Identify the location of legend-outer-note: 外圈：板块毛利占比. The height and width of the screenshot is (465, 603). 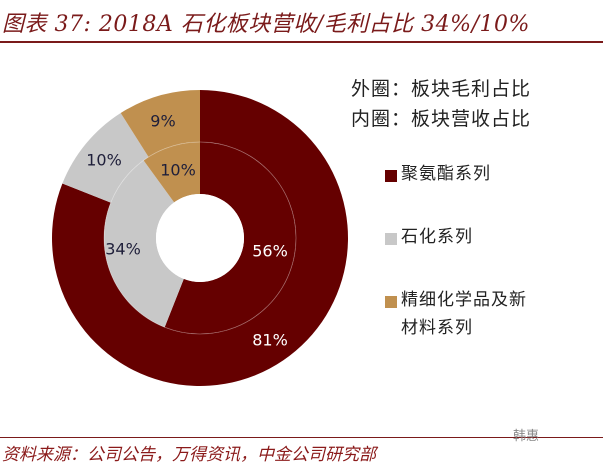
(441, 89).